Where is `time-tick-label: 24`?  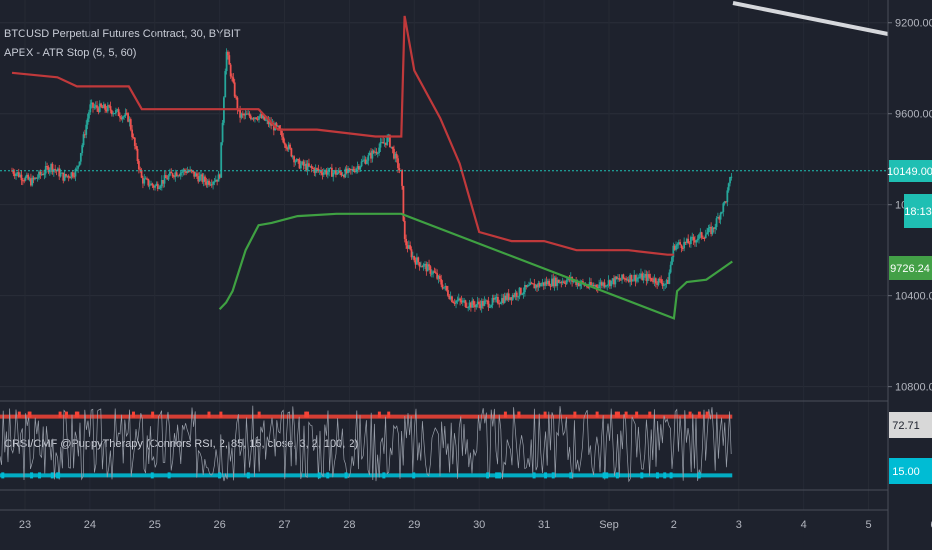
time-tick-label: 24 is located at coordinates (90, 525).